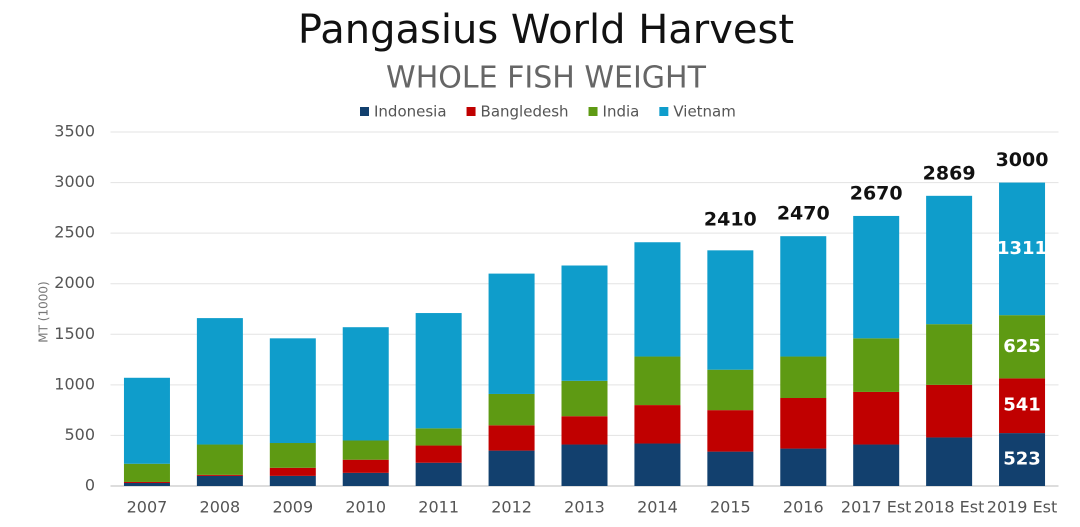 Image resolution: width=1080 pixels, height=527 pixels. I want to click on x-tick-label: 2008, so click(220, 507).